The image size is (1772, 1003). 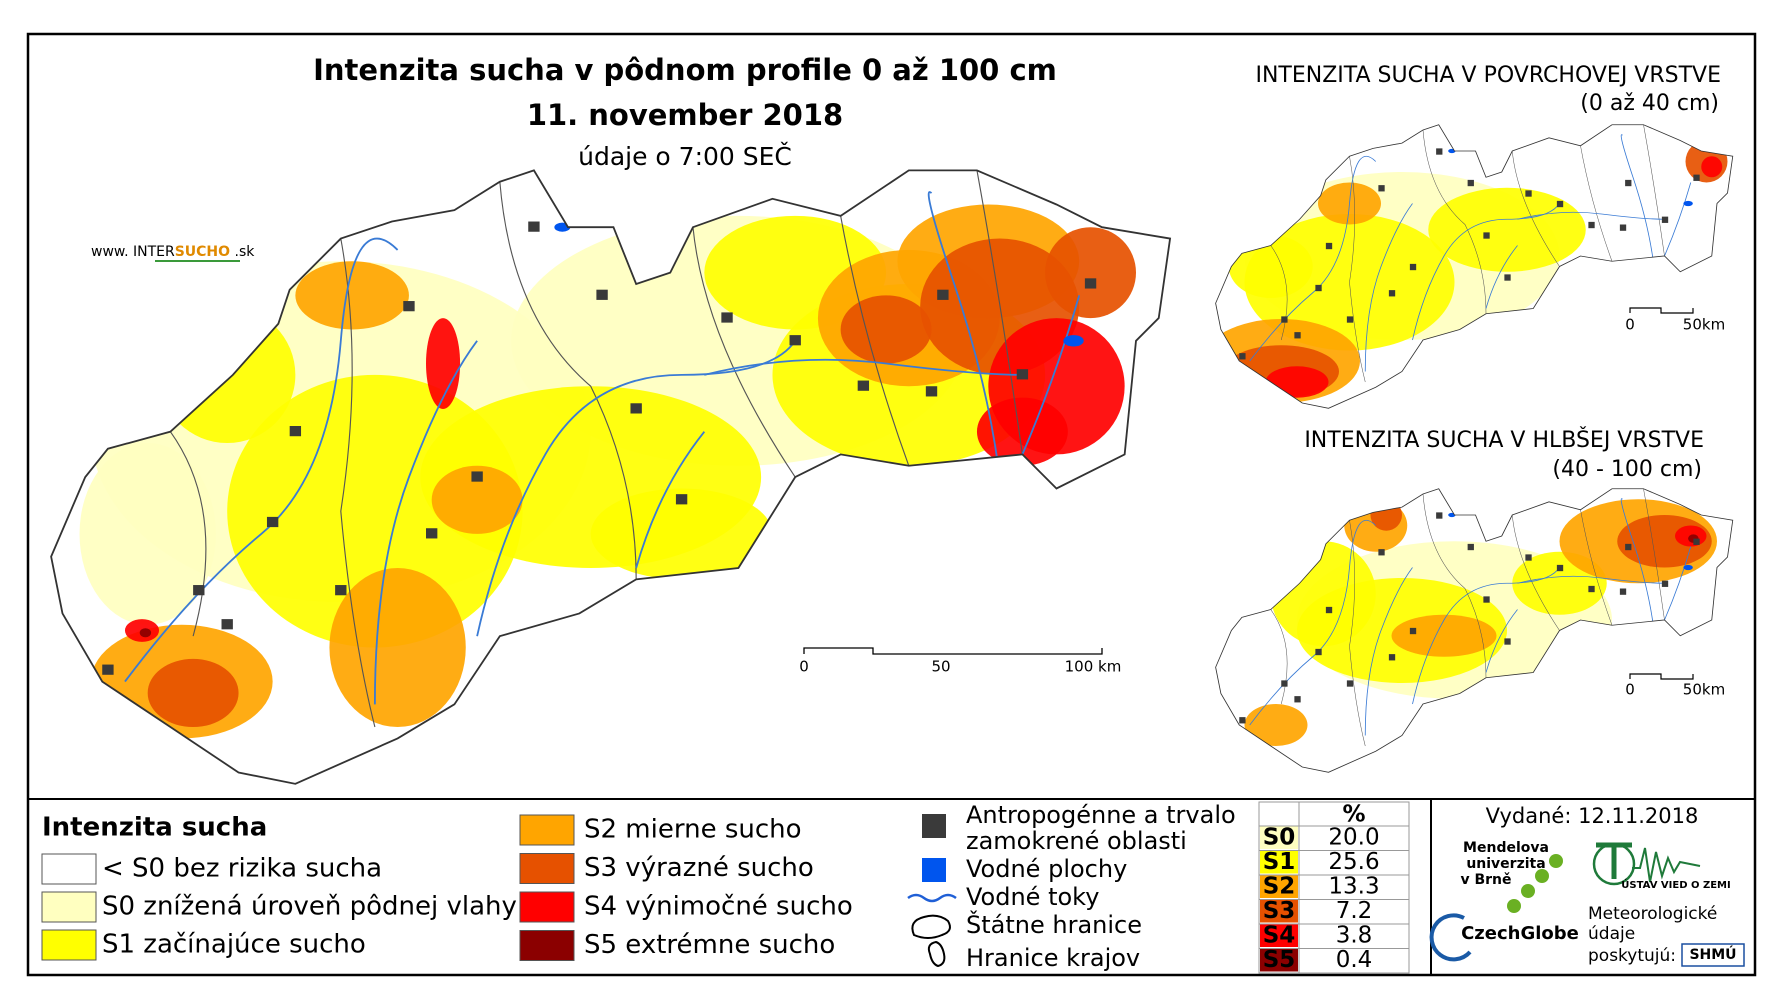 I want to click on anthropogenic-symbol, so click(x=934, y=826).